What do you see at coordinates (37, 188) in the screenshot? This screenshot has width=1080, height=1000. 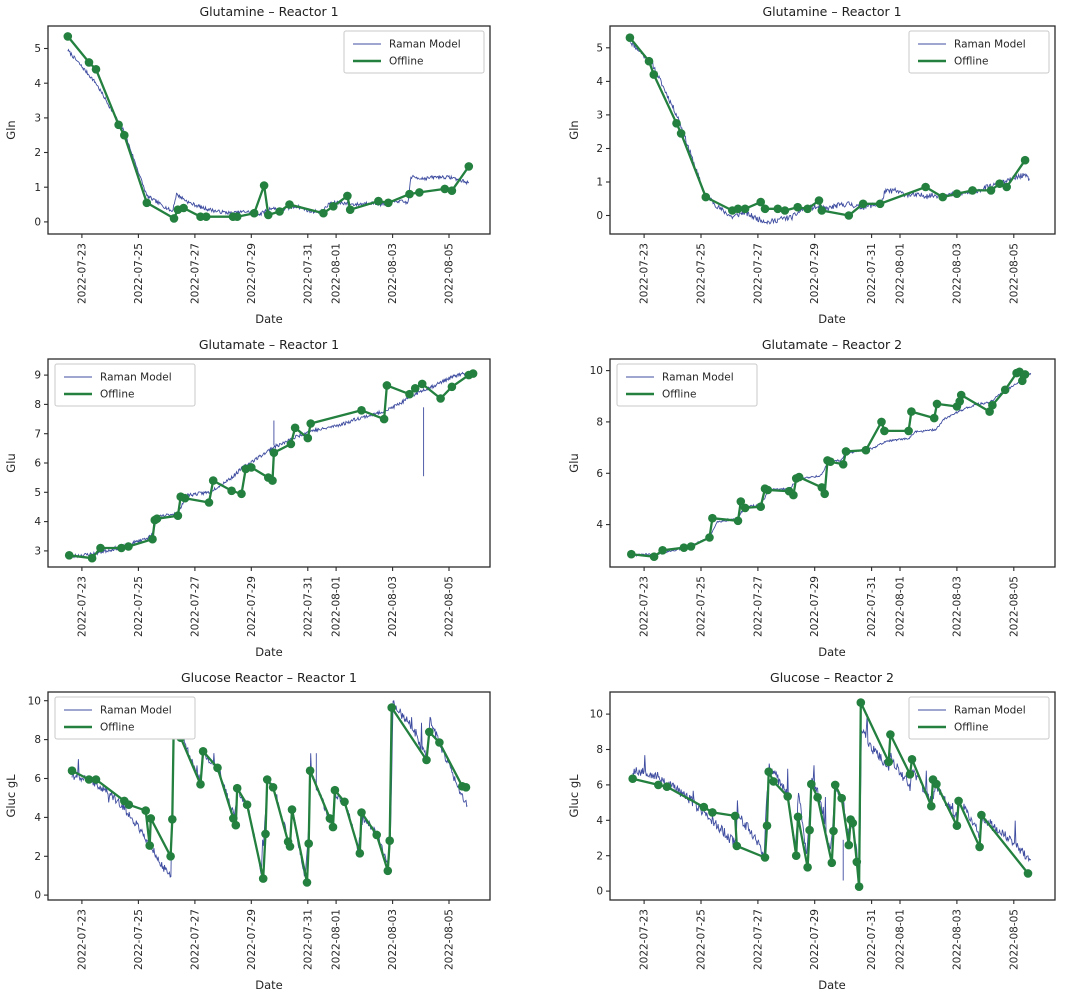 I see `svg-text: 1` at bounding box center [37, 188].